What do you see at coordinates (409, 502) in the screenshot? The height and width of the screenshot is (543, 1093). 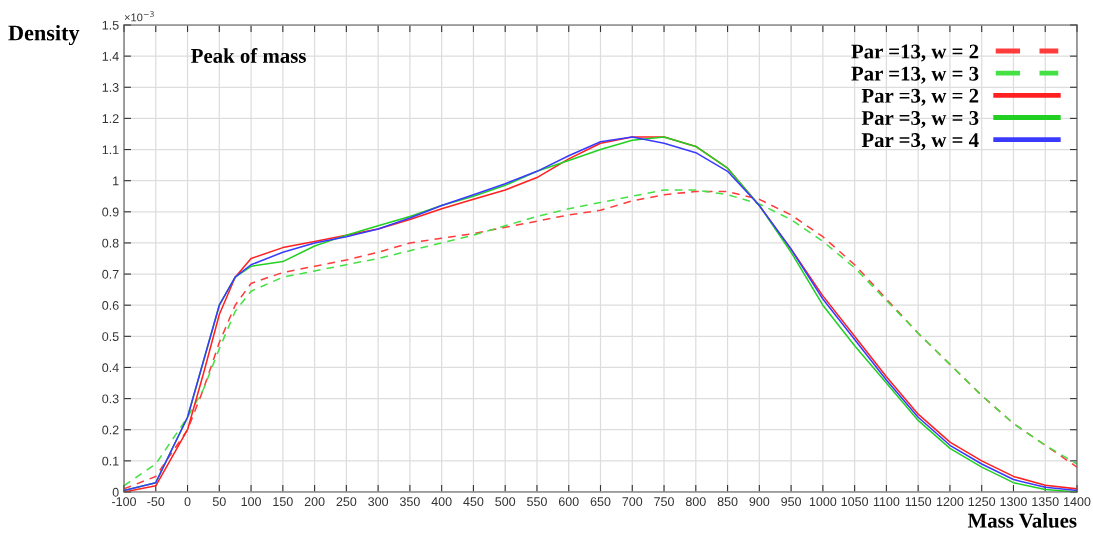 I see `x-tick-label: 350` at bounding box center [409, 502].